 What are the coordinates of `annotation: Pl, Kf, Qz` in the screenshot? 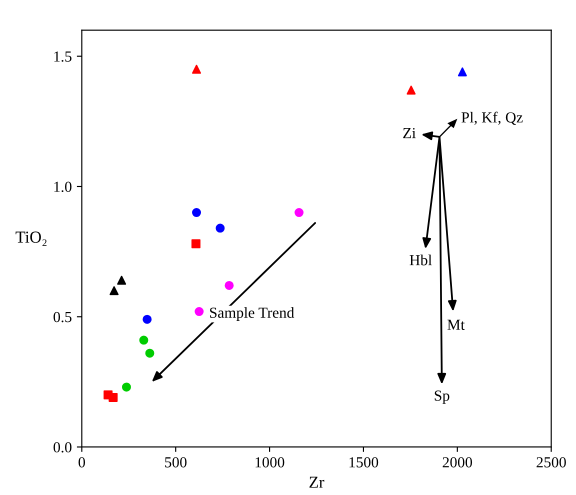 It's located at (492, 118).